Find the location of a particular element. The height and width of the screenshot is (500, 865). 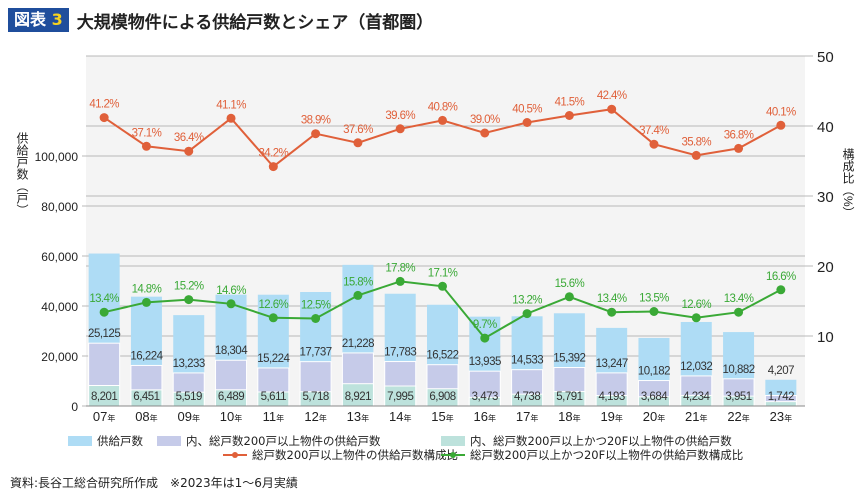

legend-line-ratio200 is located at coordinates (235, 455).